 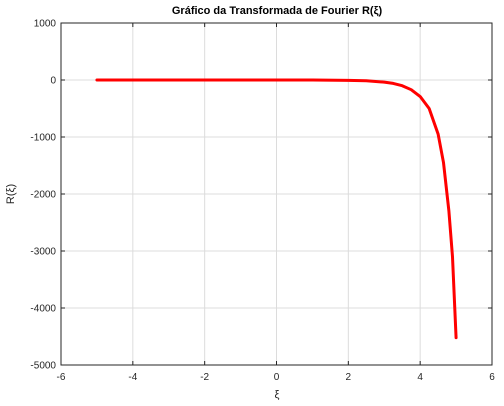 I want to click on y-tick-label: -1000, so click(x=43, y=138).